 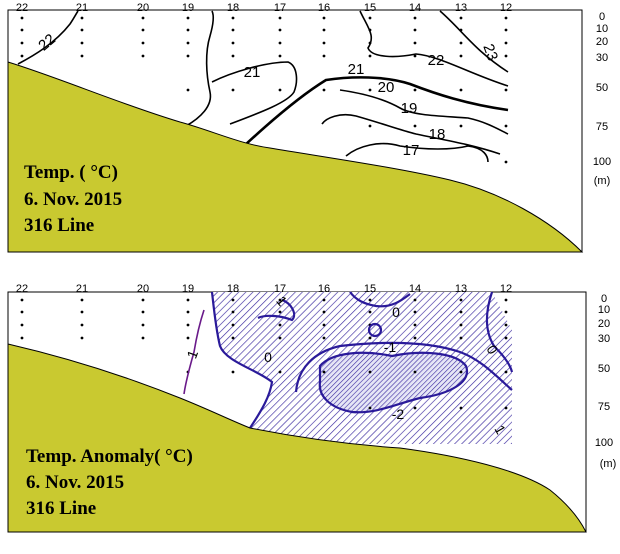 What do you see at coordinates (22, 289) in the screenshot?
I see `station-label: 22` at bounding box center [22, 289].